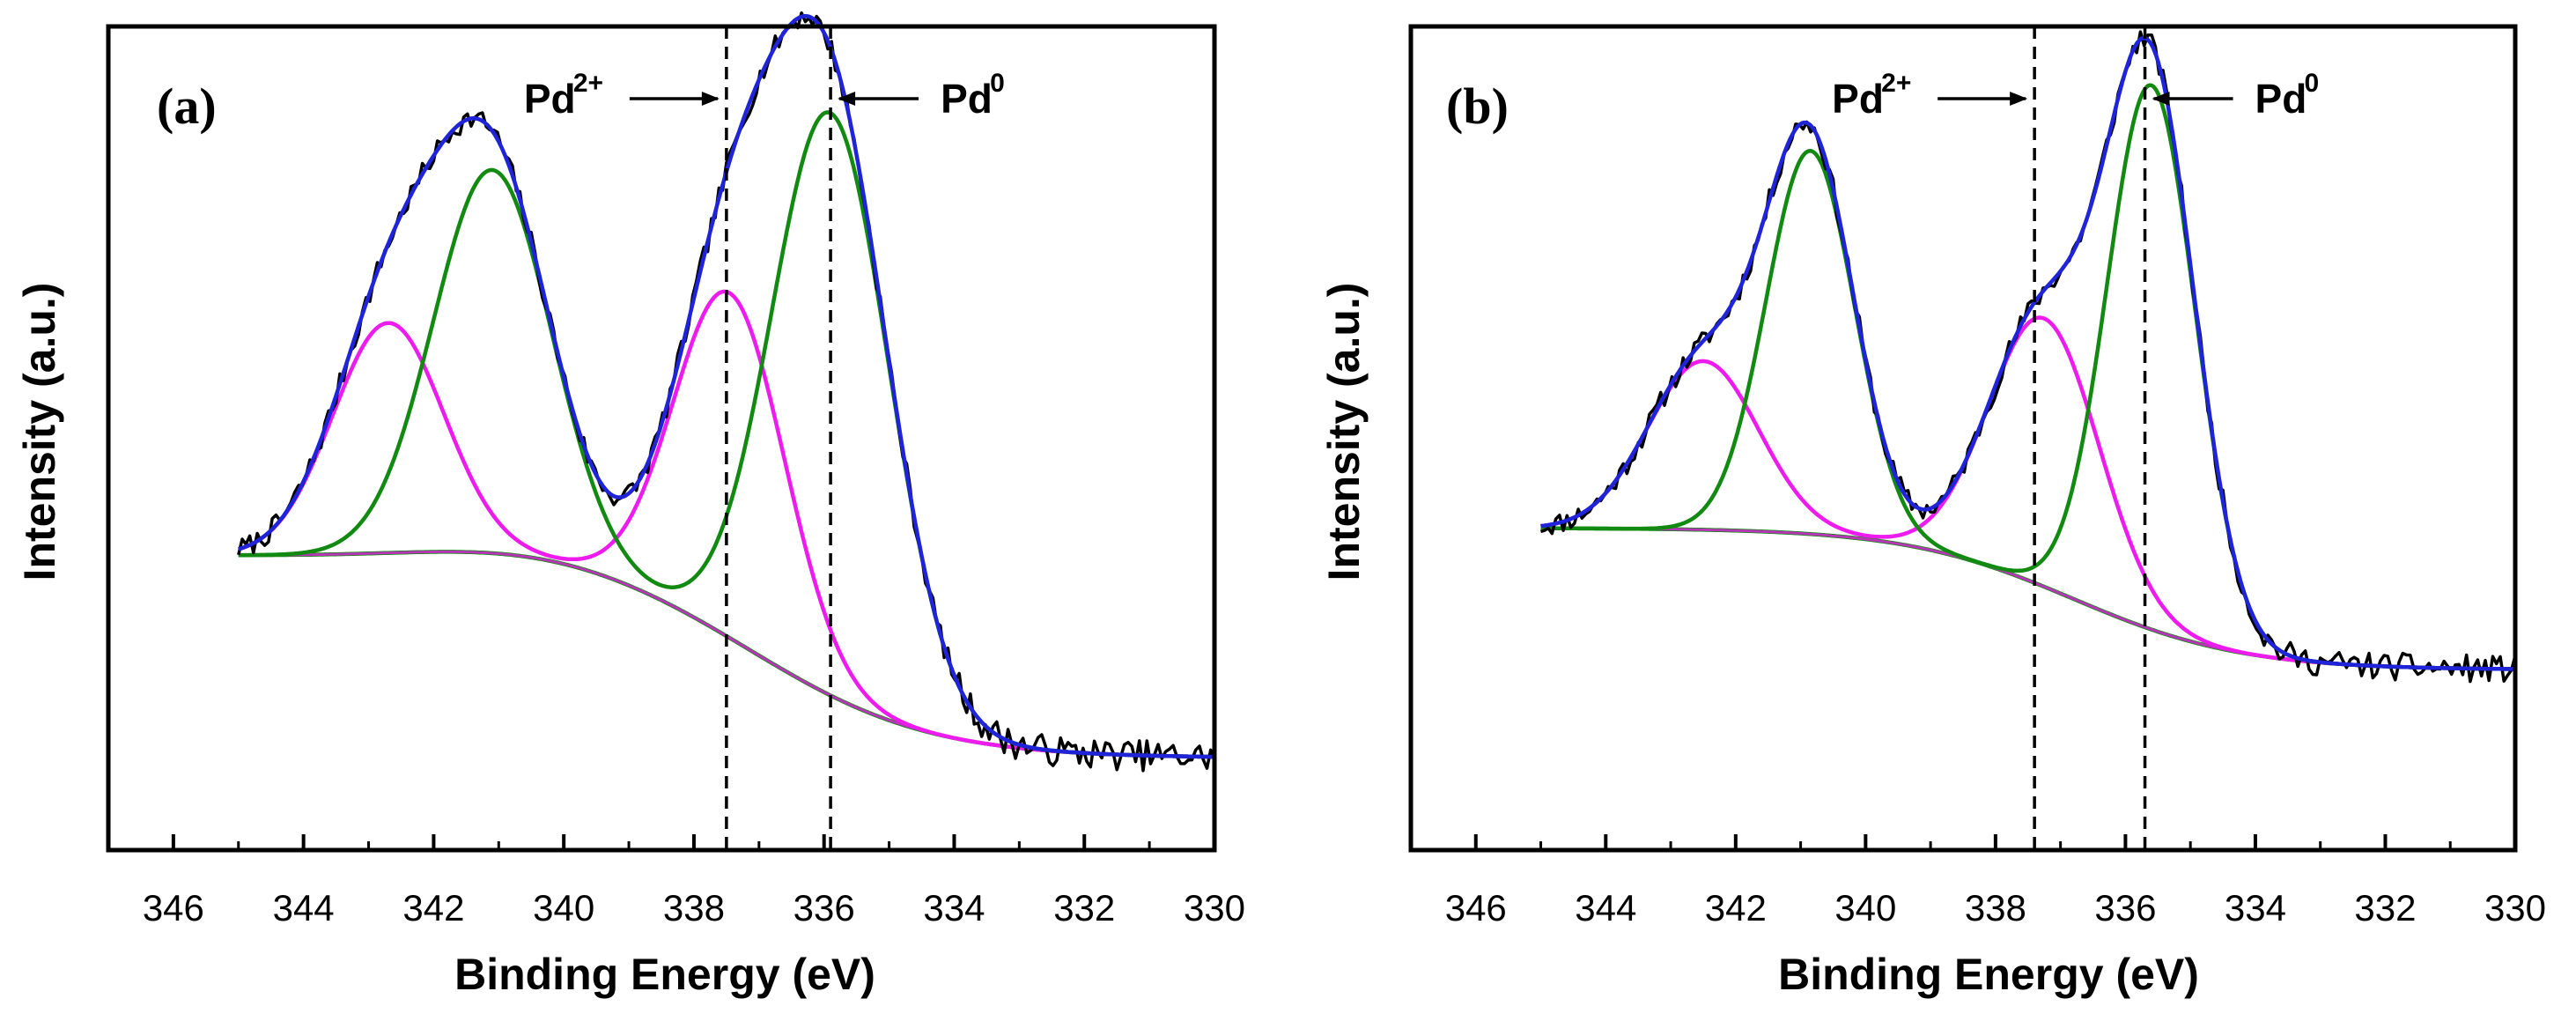 This screenshot has height=1021, width=2576. Describe the element at coordinates (187, 106) in the screenshot. I see `panel-label: (a)` at that location.